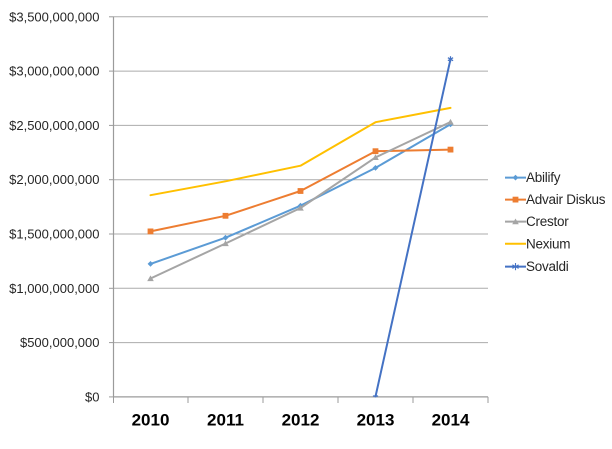  What do you see at coordinates (151, 420) in the screenshot?
I see `svg-text: 2010` at bounding box center [151, 420].